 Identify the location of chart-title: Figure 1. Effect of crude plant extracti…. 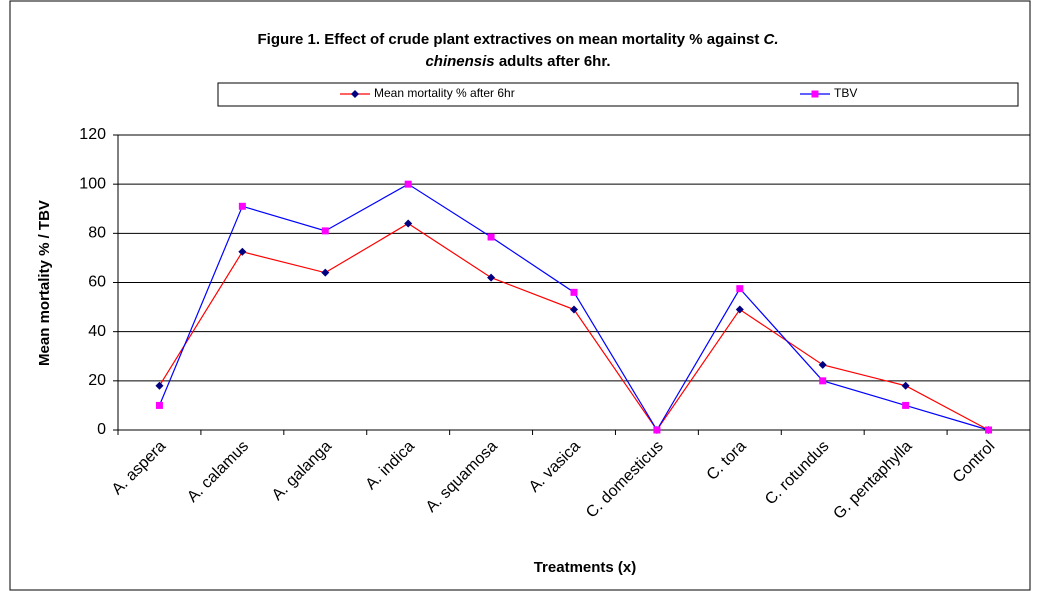
(518, 39).